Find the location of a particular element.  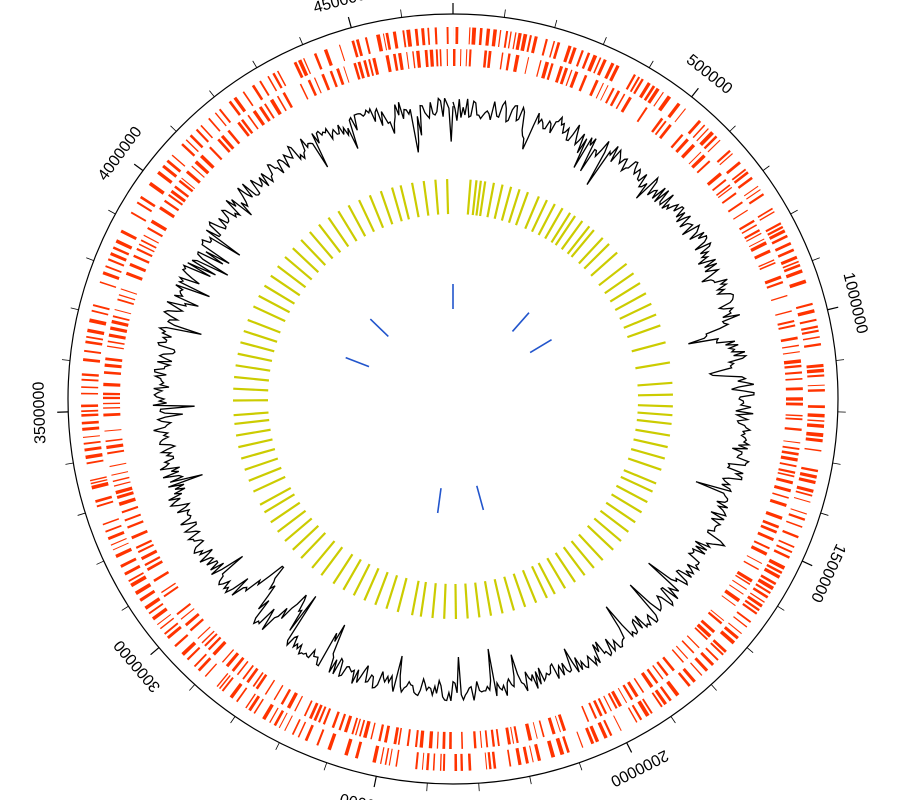

axis-label: 2000000 is located at coordinates (639, 767).